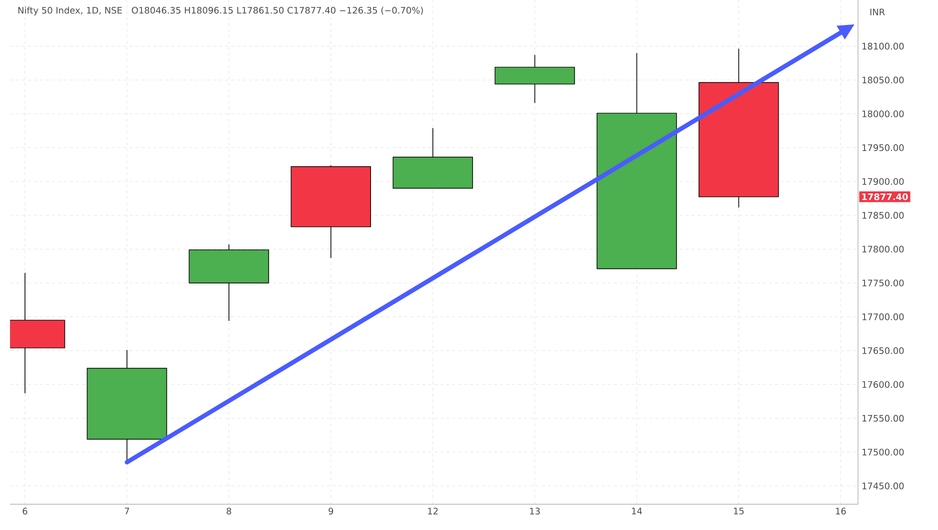  Describe the element at coordinates (883, 350) in the screenshot. I see `y-tick-label: 17650.00` at that location.